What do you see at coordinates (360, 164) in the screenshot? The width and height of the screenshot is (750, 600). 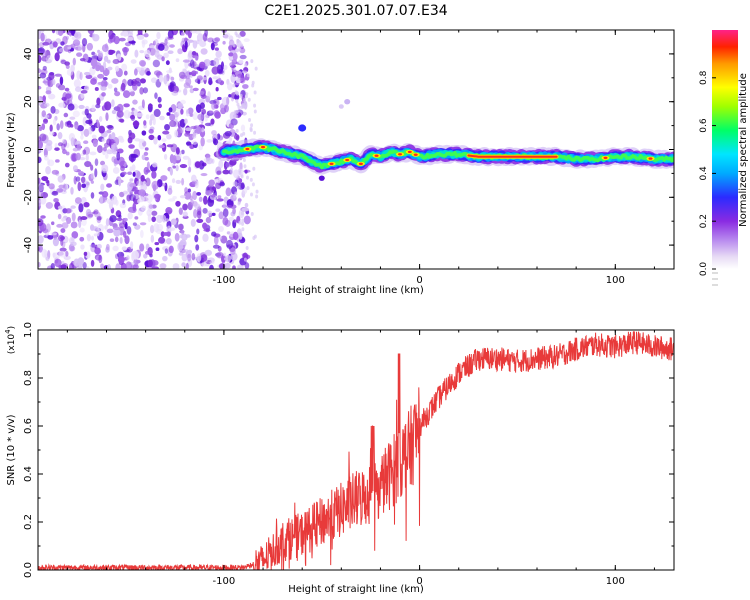 I see `signal-hotspot` at bounding box center [360, 164].